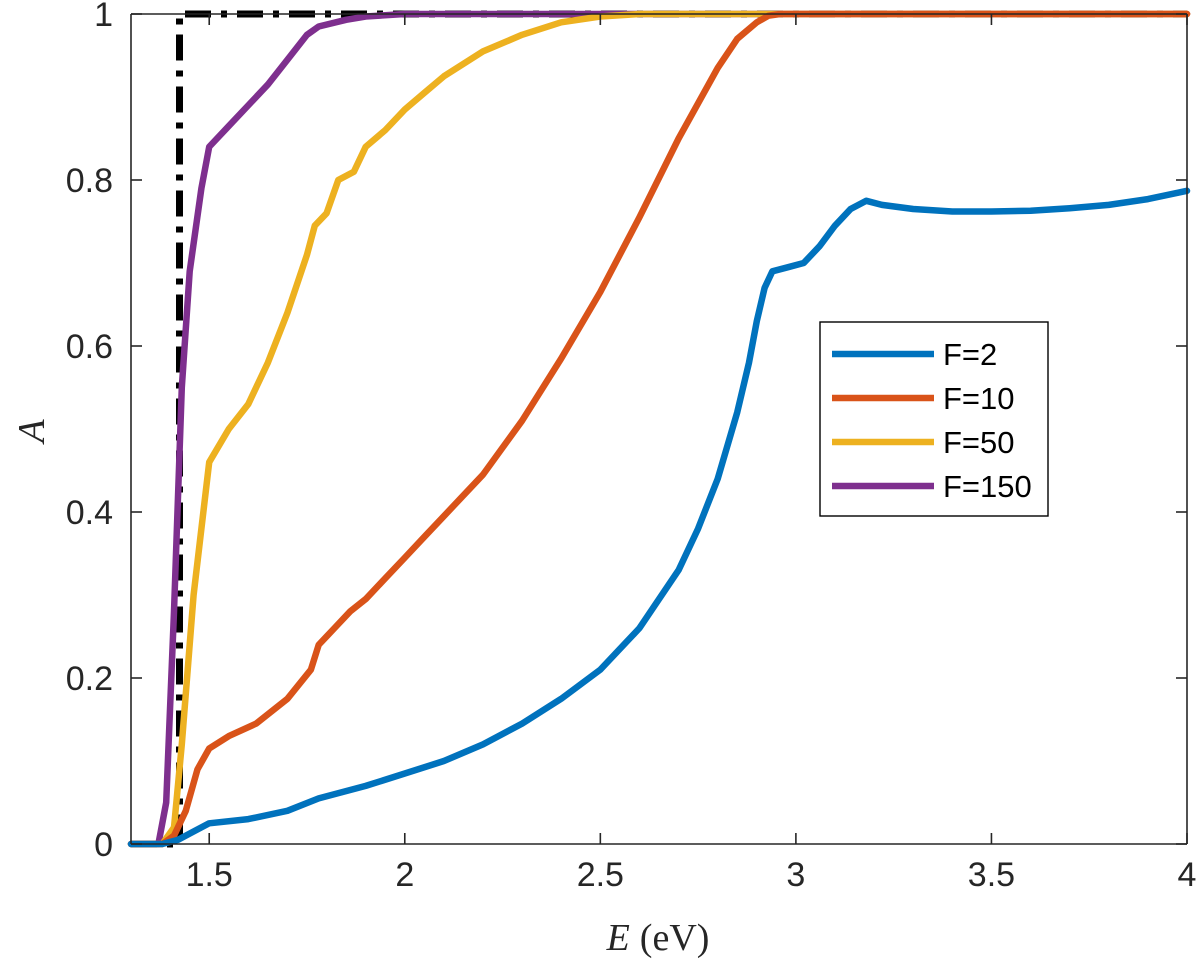  What do you see at coordinates (934, 419) in the screenshot?
I see `legend: F=2 F=10 F=50 F=150` at bounding box center [934, 419].